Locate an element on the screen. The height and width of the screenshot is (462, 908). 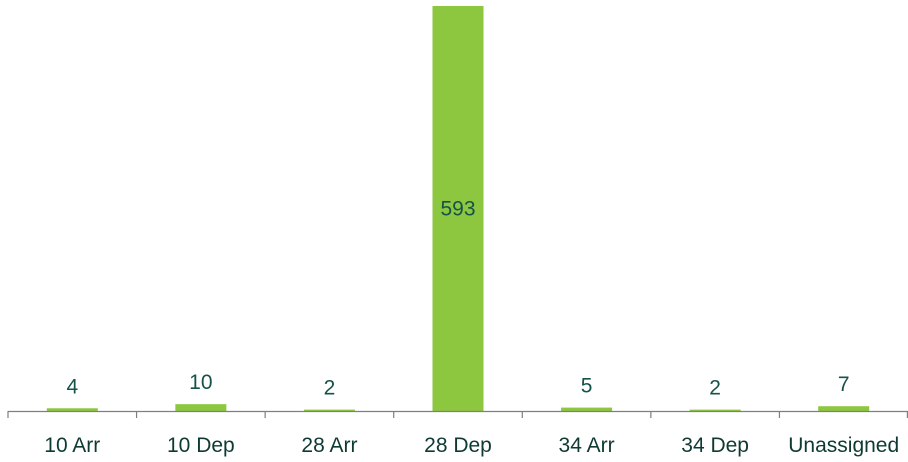
data-label-10-arr: 4 is located at coordinates (72, 386).